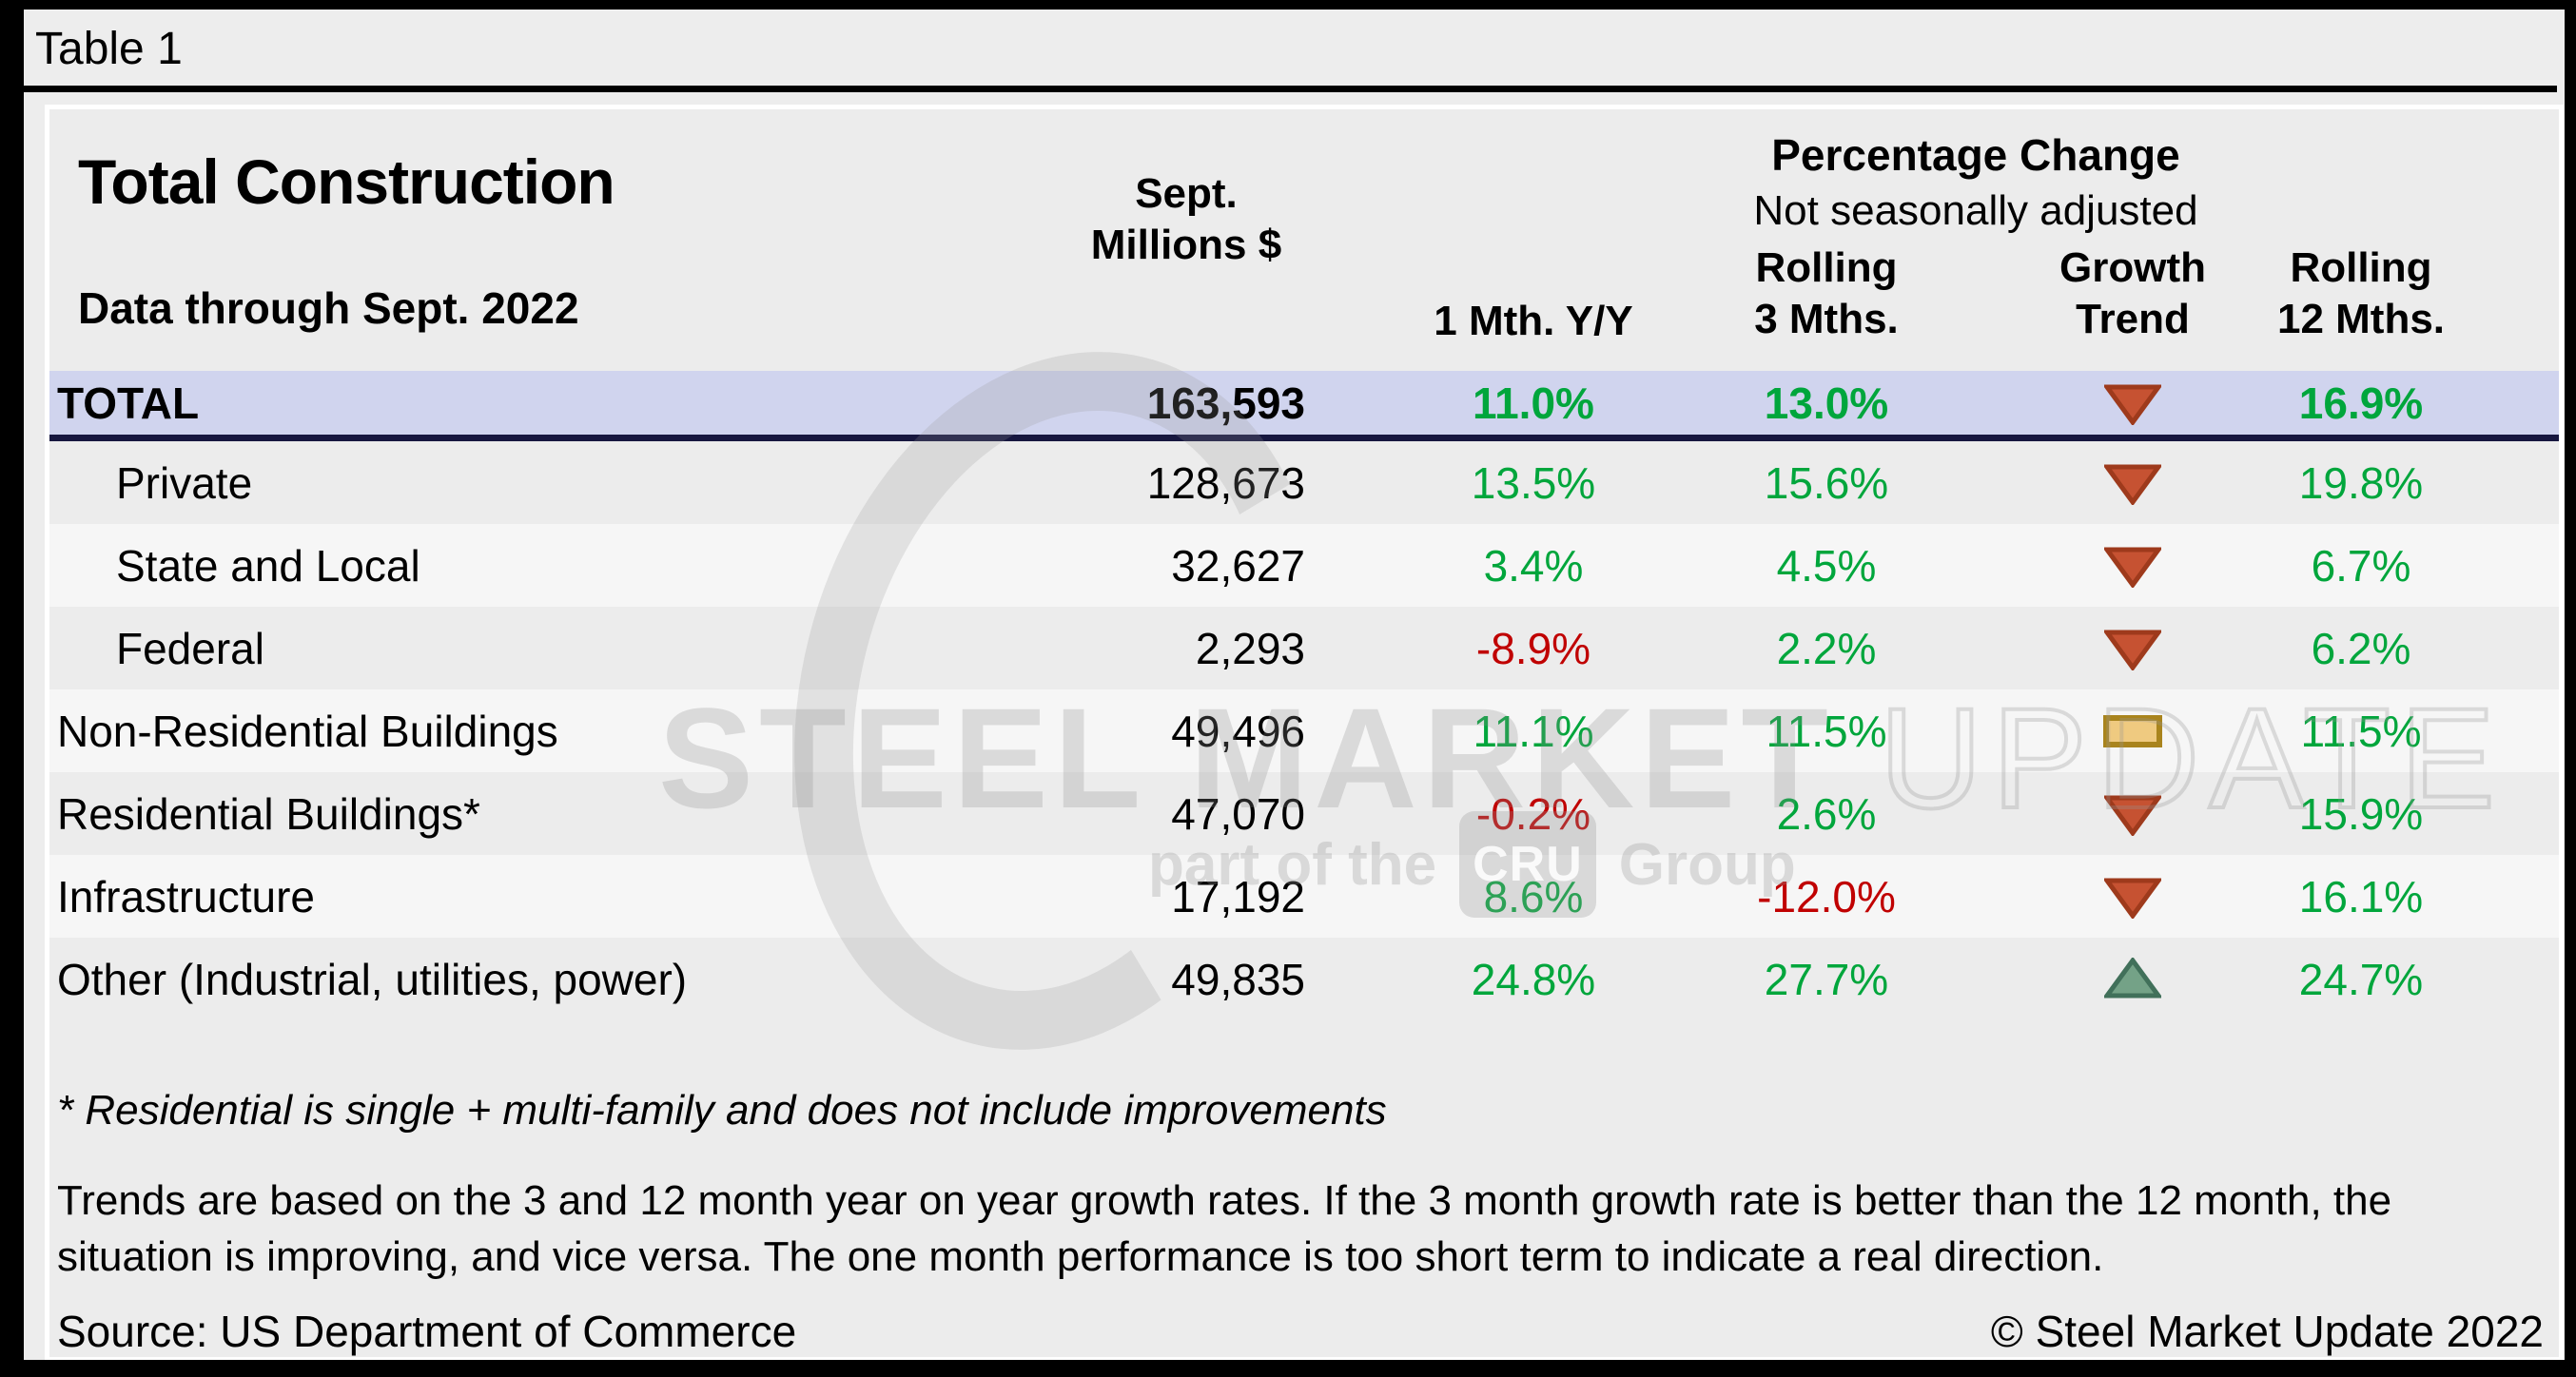 The image size is (2576, 1377). I want to click on row-rolling3-value: 2.2%, so click(1827, 648).